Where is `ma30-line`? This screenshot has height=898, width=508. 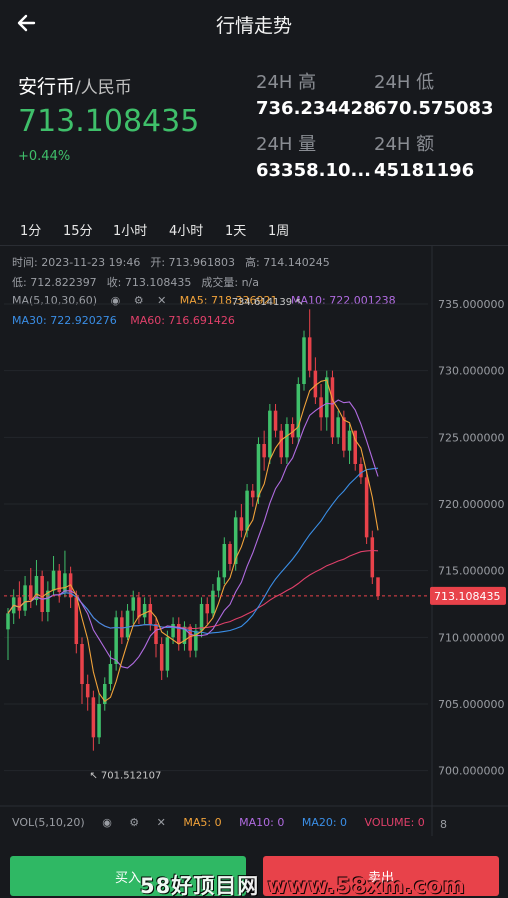
ma30-line is located at coordinates (193, 551).